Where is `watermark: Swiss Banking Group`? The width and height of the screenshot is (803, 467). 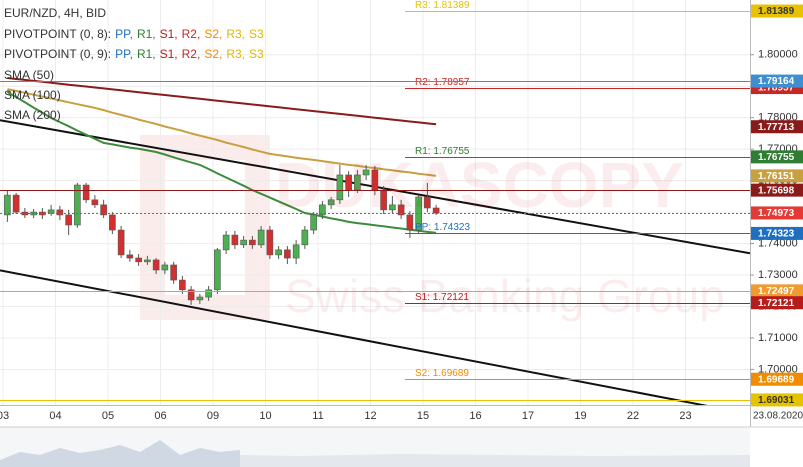
watermark: Swiss Banking Group is located at coordinates (505, 296).